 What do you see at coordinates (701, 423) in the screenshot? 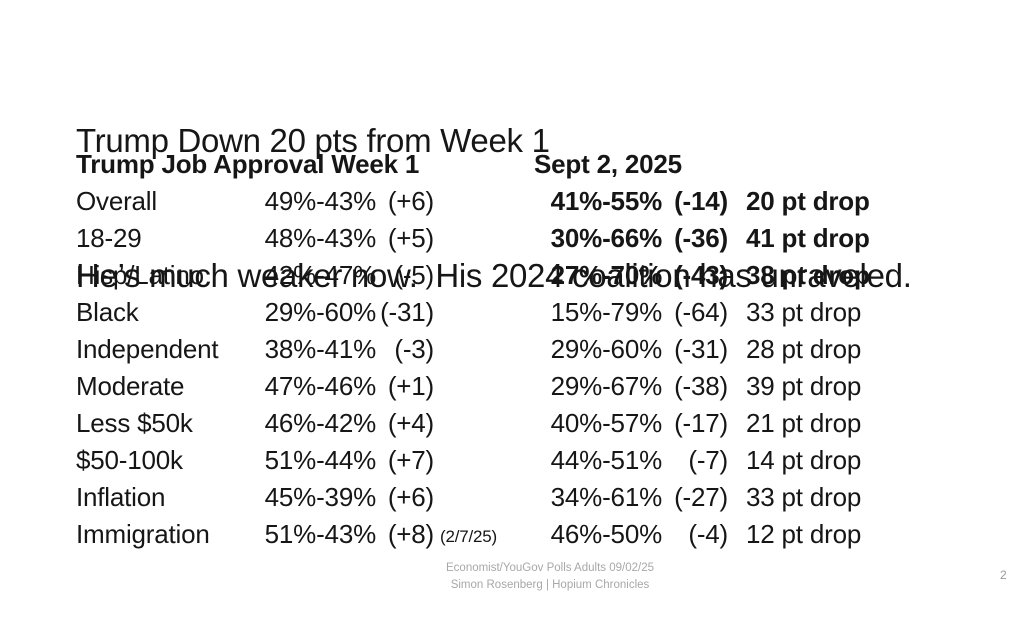
I see `sept-margin: (-17)` at bounding box center [701, 423].